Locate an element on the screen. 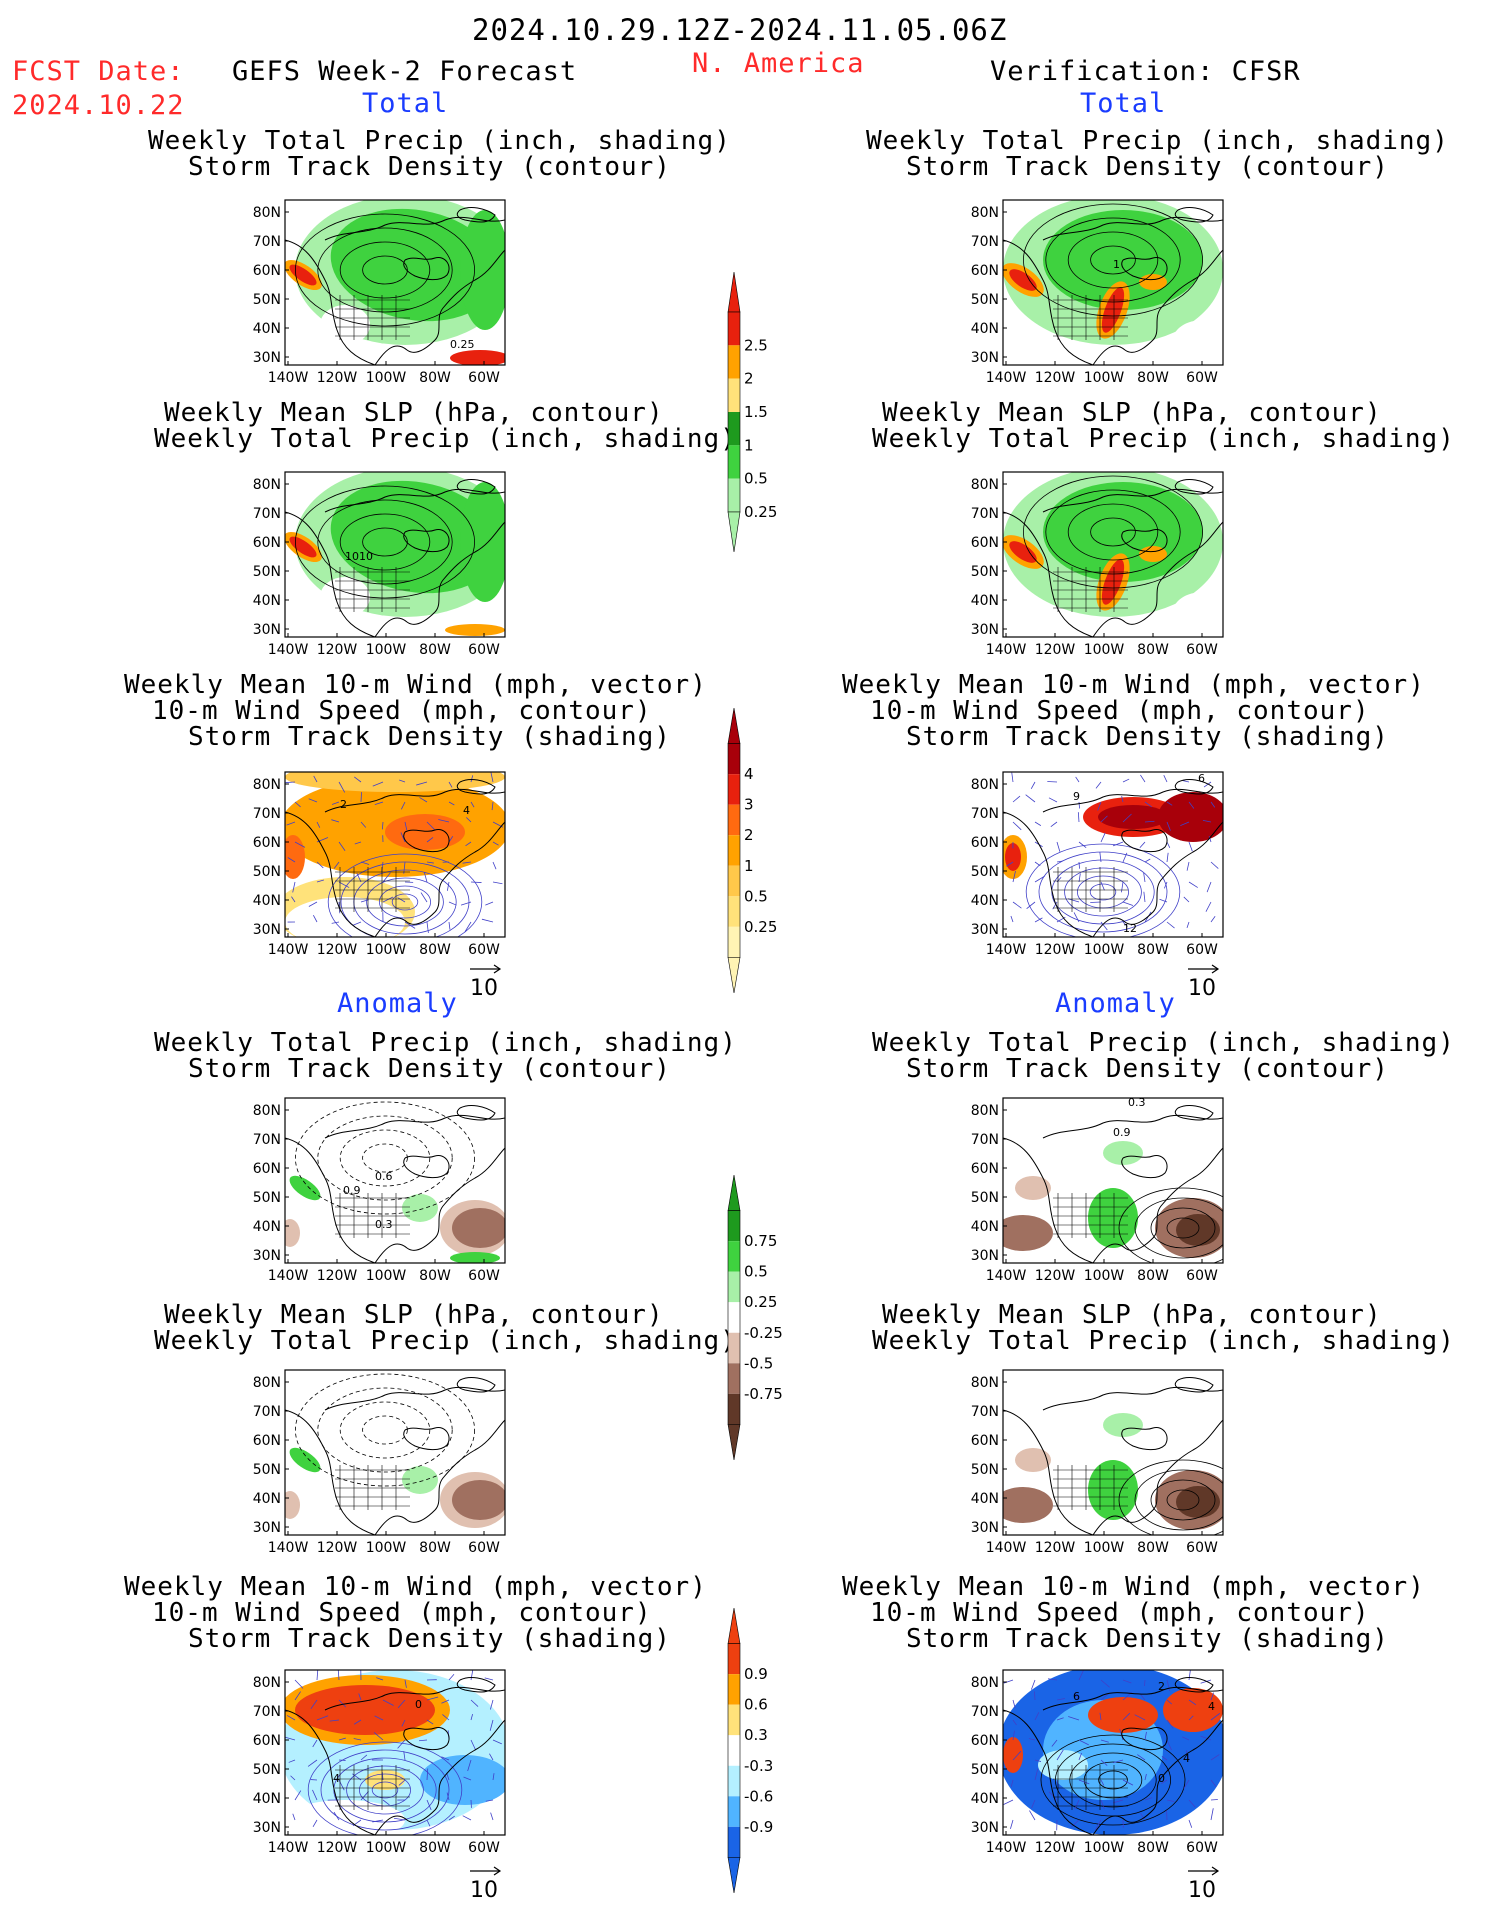 The image size is (1487, 1925). lat-tick-label: 70N is located at coordinates (267, 814).